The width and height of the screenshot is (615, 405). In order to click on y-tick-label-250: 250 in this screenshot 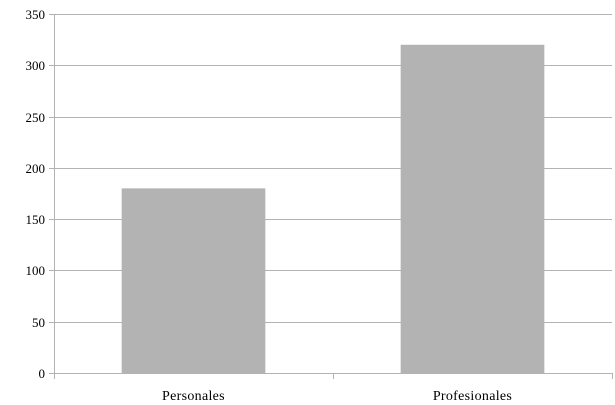, I will do `click(36, 117)`.